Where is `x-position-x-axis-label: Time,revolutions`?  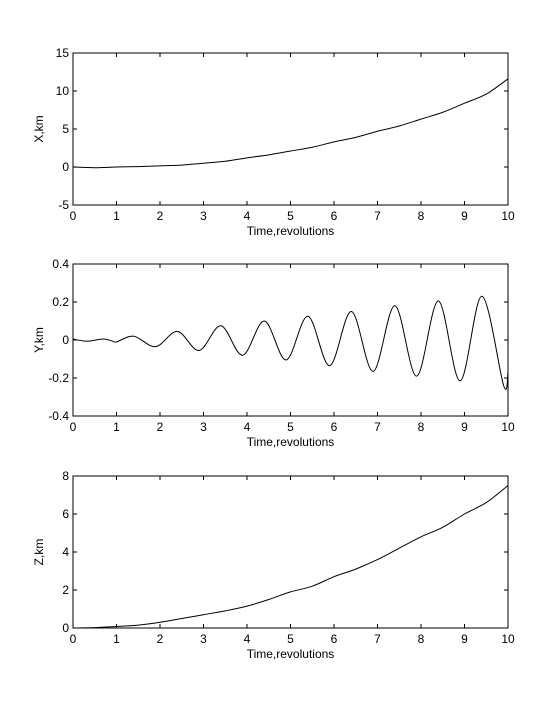
x-position-x-axis-label: Time,revolutions is located at coordinates (291, 231).